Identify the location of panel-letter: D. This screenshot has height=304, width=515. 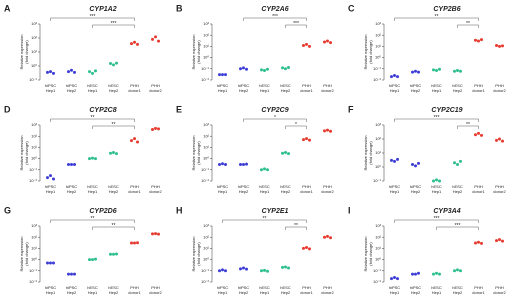
(7, 109).